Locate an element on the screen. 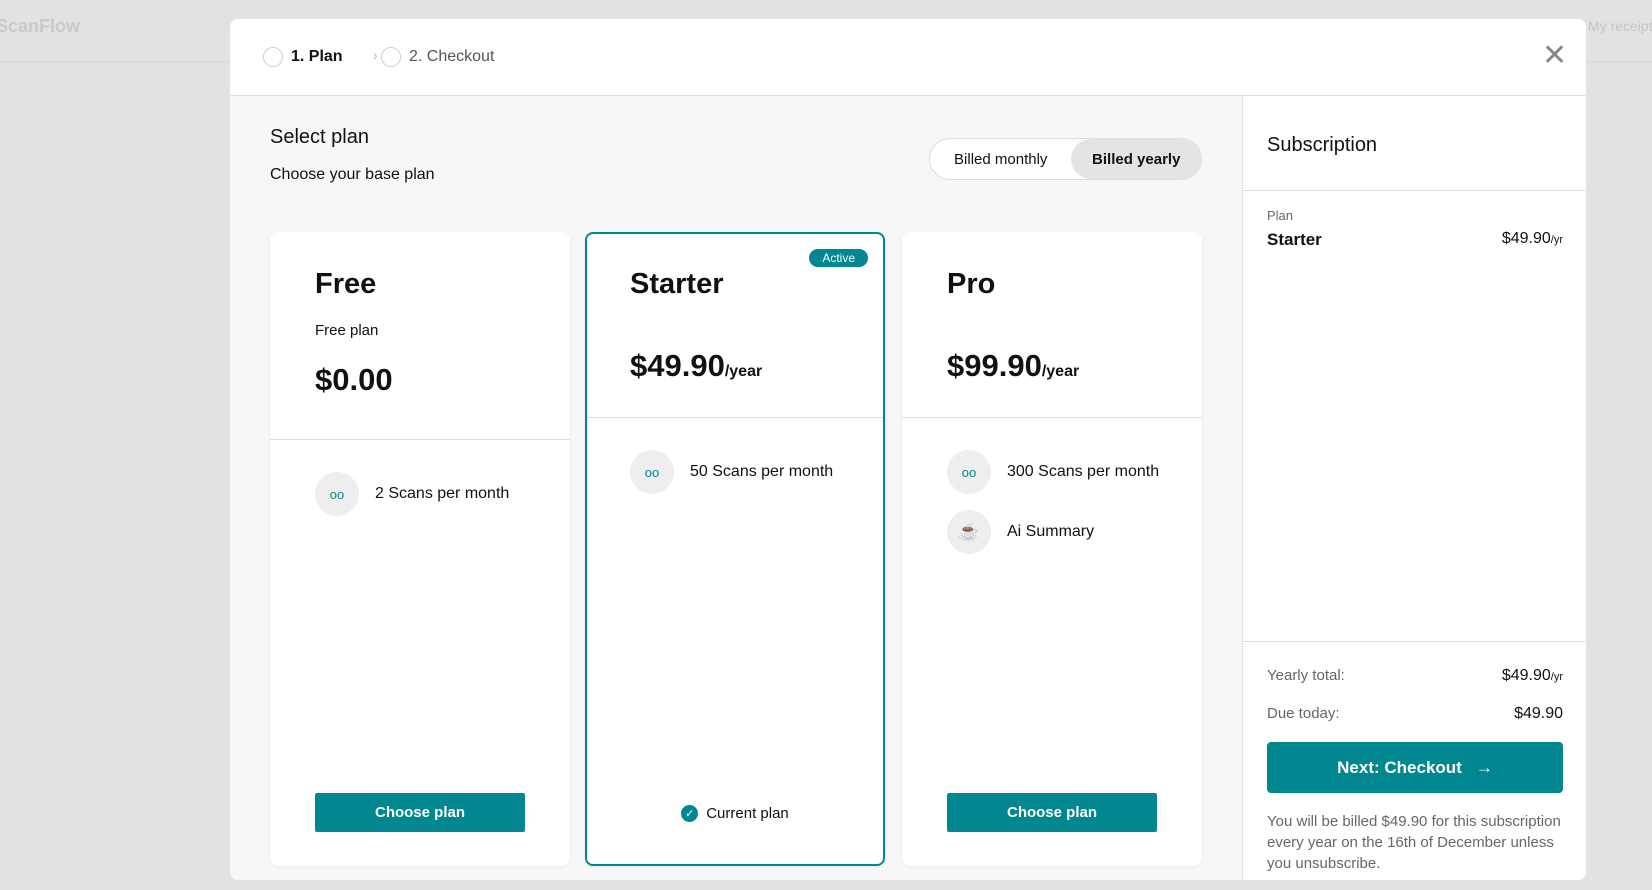  plan-price: $99.90/year is located at coordinates (1013, 366).